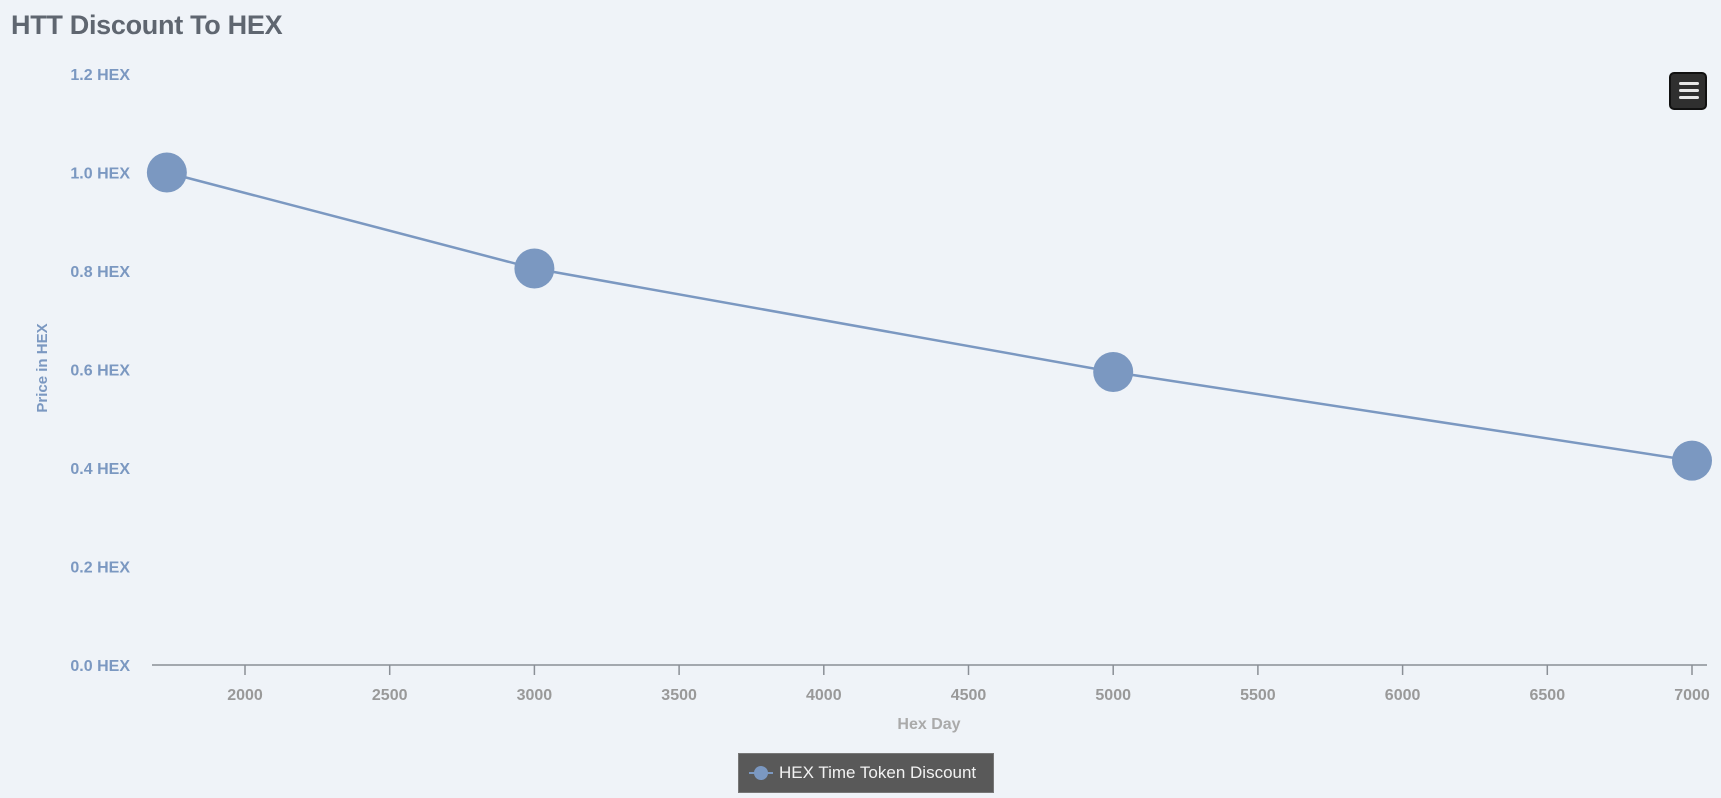 The width and height of the screenshot is (1721, 798). I want to click on y-tick-label: 1.2 HEX, so click(100, 75).